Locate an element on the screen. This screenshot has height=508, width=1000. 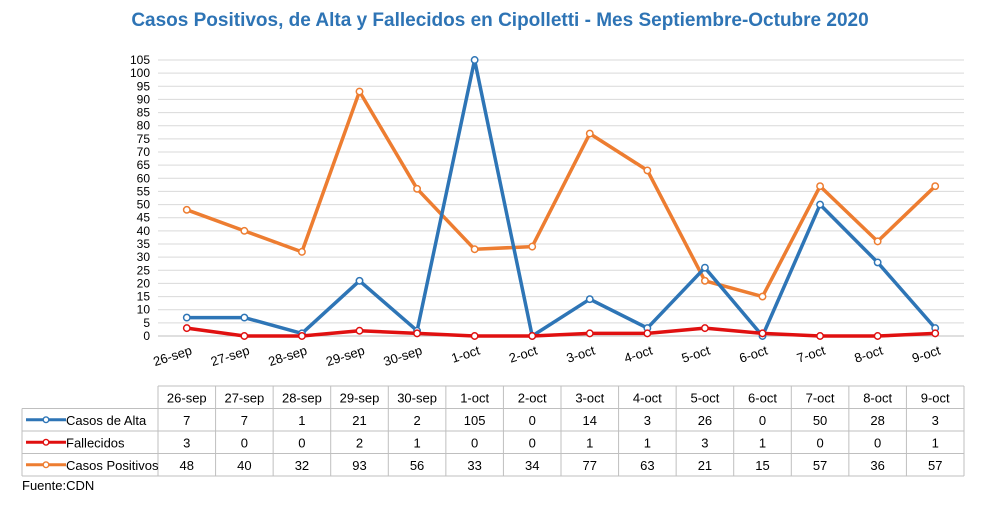
y-tick-label: 85 is located at coordinates (144, 113).